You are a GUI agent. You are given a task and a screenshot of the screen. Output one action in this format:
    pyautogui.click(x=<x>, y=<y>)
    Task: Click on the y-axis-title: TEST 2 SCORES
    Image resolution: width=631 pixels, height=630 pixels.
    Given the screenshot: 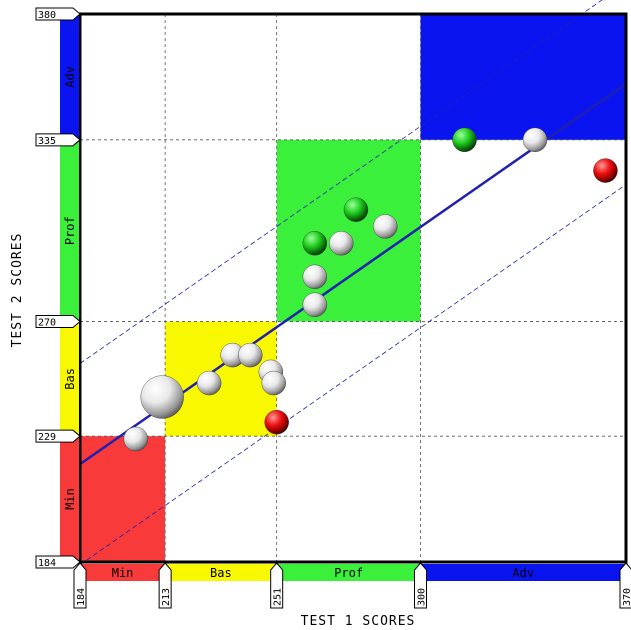 What is the action you would take?
    pyautogui.click(x=17, y=290)
    